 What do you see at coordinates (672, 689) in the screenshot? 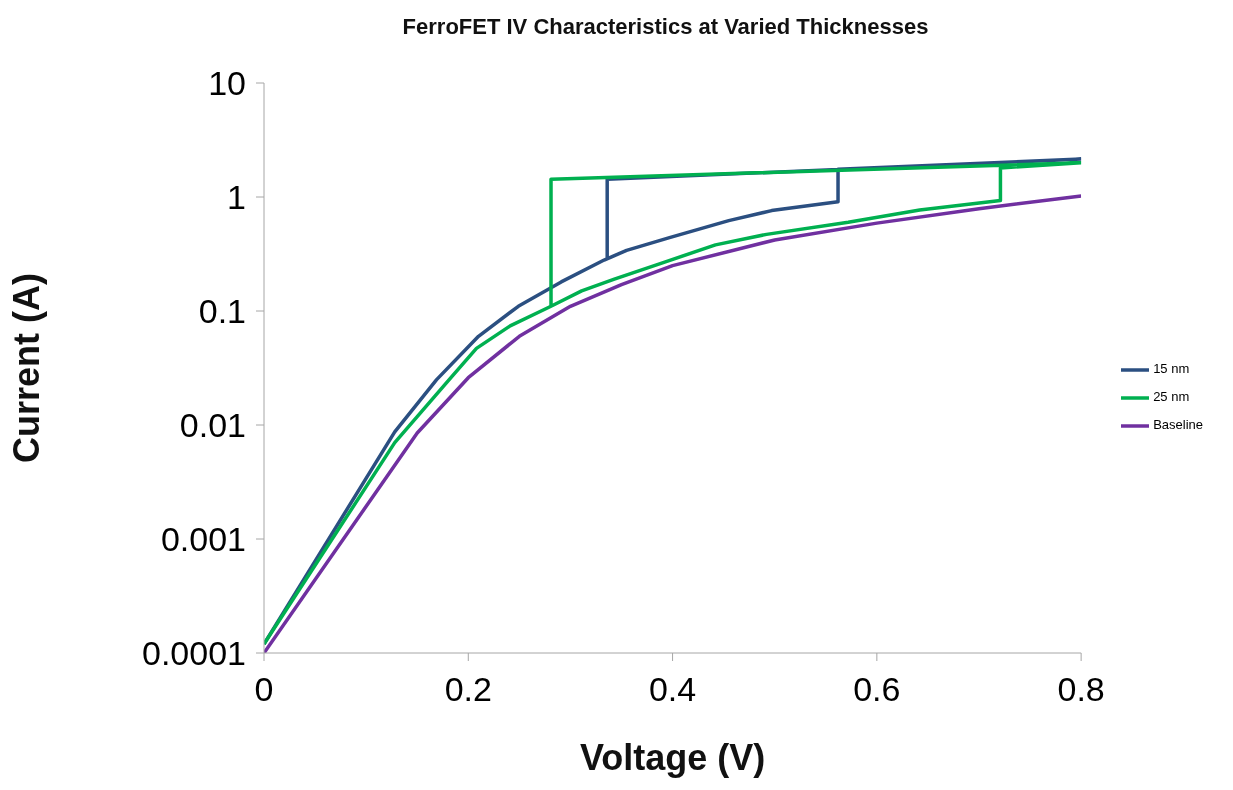
I see `x-tick-label: 0.4` at bounding box center [672, 689].